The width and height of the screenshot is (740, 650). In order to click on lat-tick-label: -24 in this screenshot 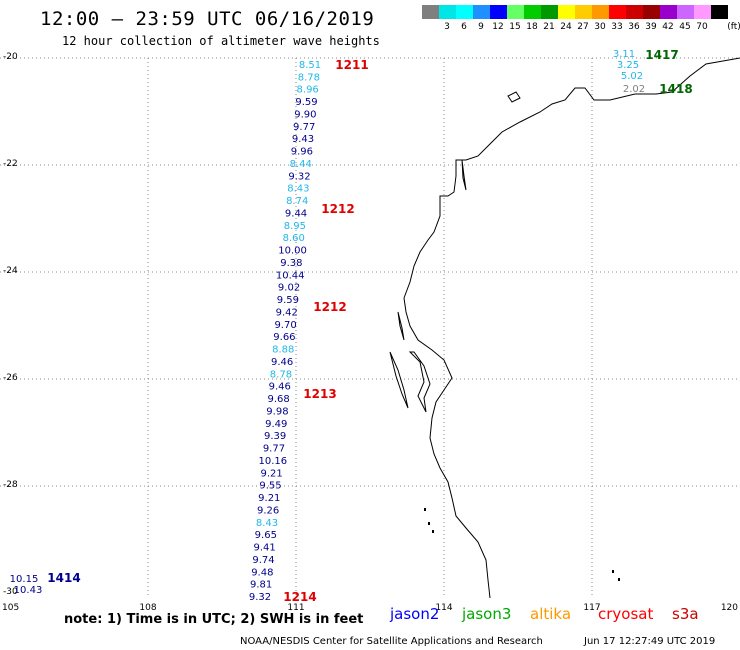, I will do `click(10, 271)`.